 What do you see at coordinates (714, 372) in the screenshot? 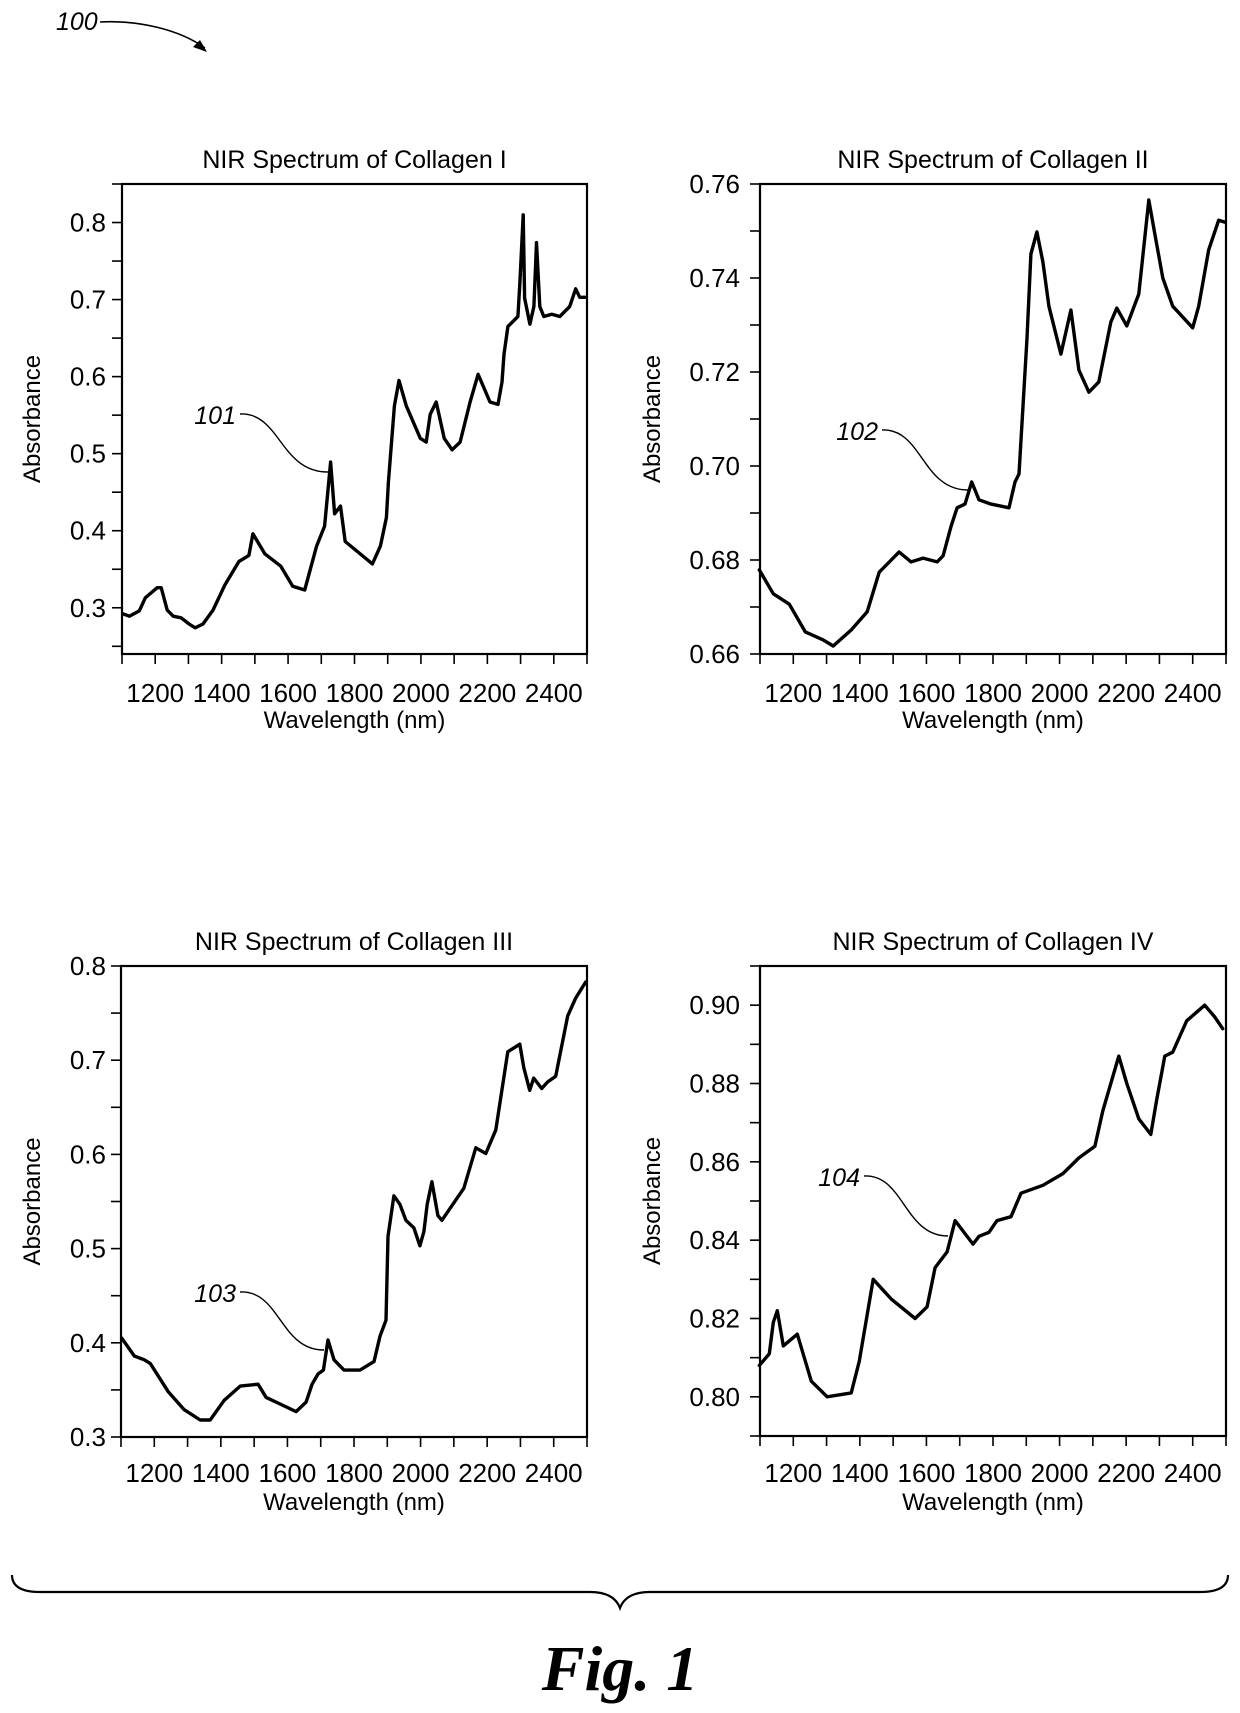
I see `y-tick-label: 0.72` at bounding box center [714, 372].